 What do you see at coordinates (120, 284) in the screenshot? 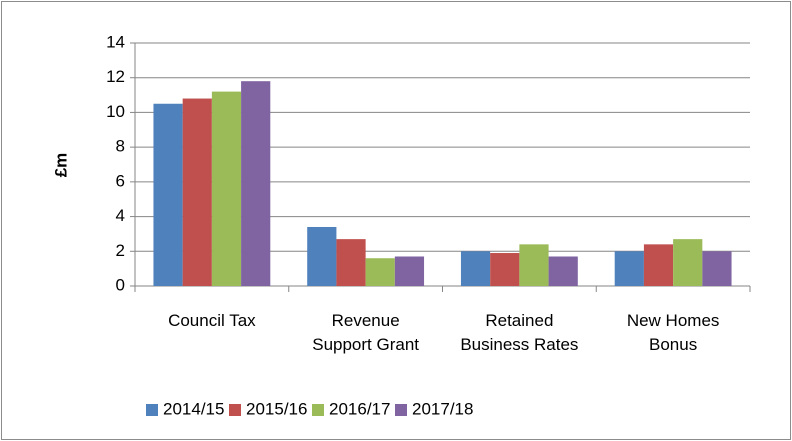
I see `y-tick-label: 0` at bounding box center [120, 284].